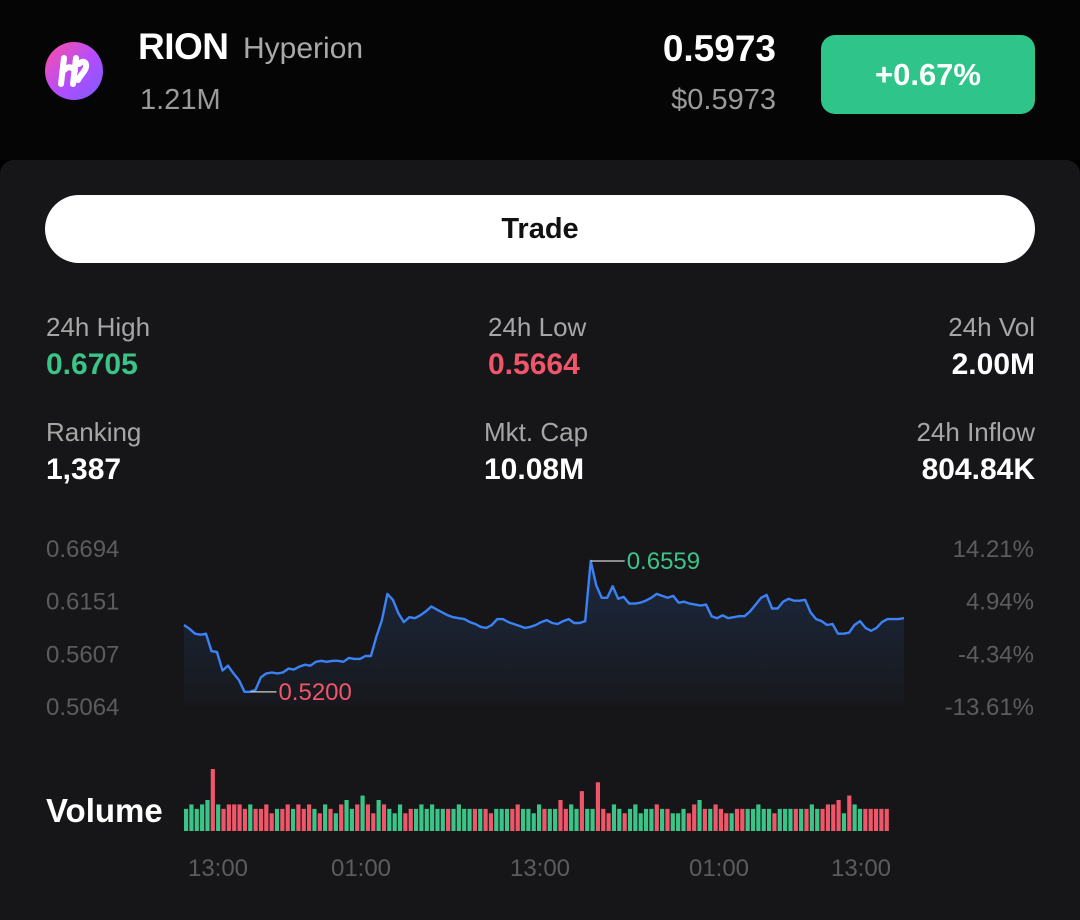  Describe the element at coordinates (84, 469) in the screenshot. I see `stat-ranking-value: 1,387` at that location.